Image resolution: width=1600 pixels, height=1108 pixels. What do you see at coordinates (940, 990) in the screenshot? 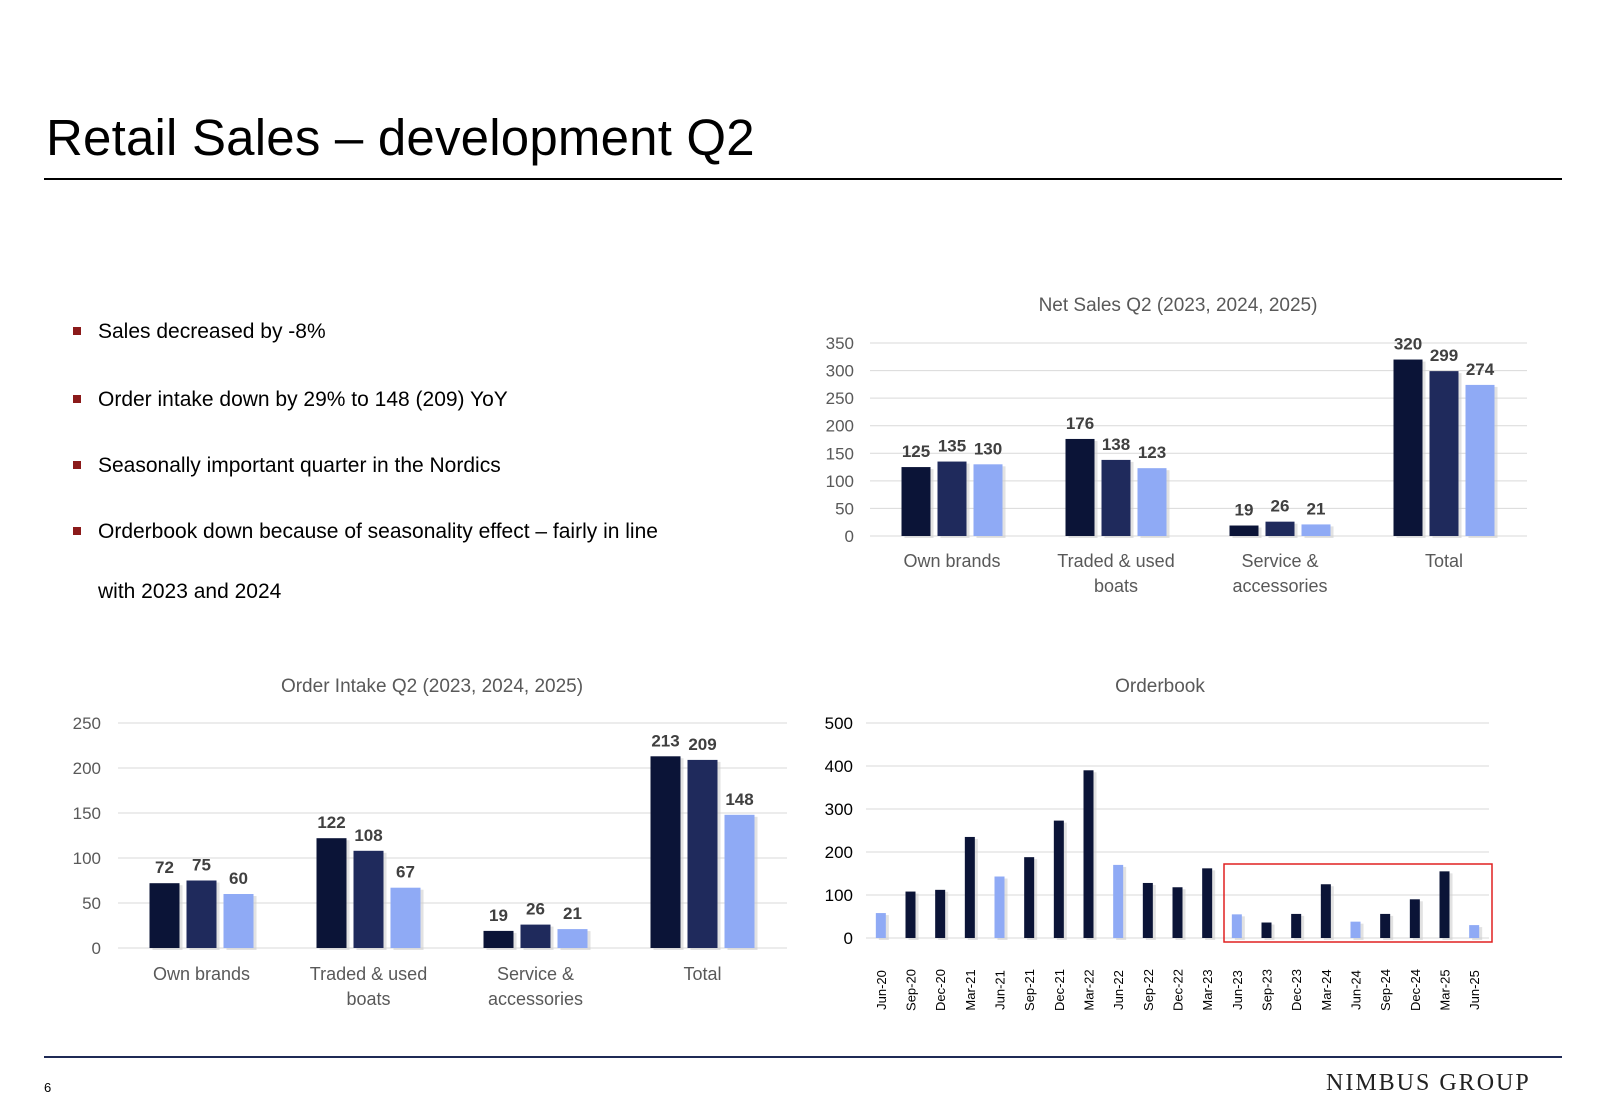
I see `orderbook-x-tick-label: Dec-20` at bounding box center [940, 990].